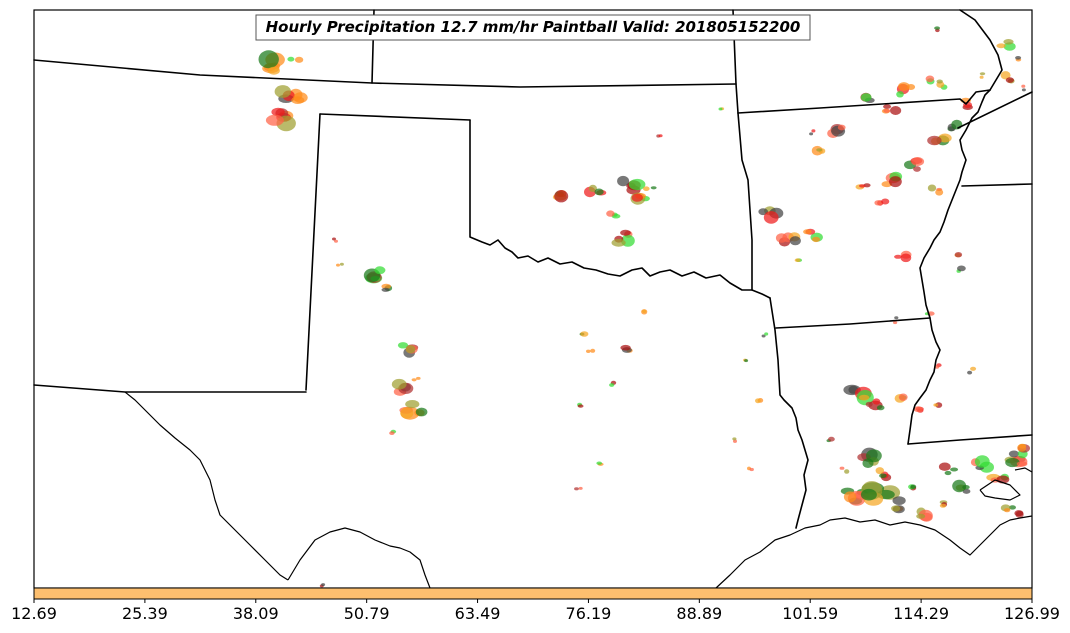 The image size is (1070, 633). What do you see at coordinates (359, 558) in the screenshot?
I see `coast-mexico` at bounding box center [359, 558].